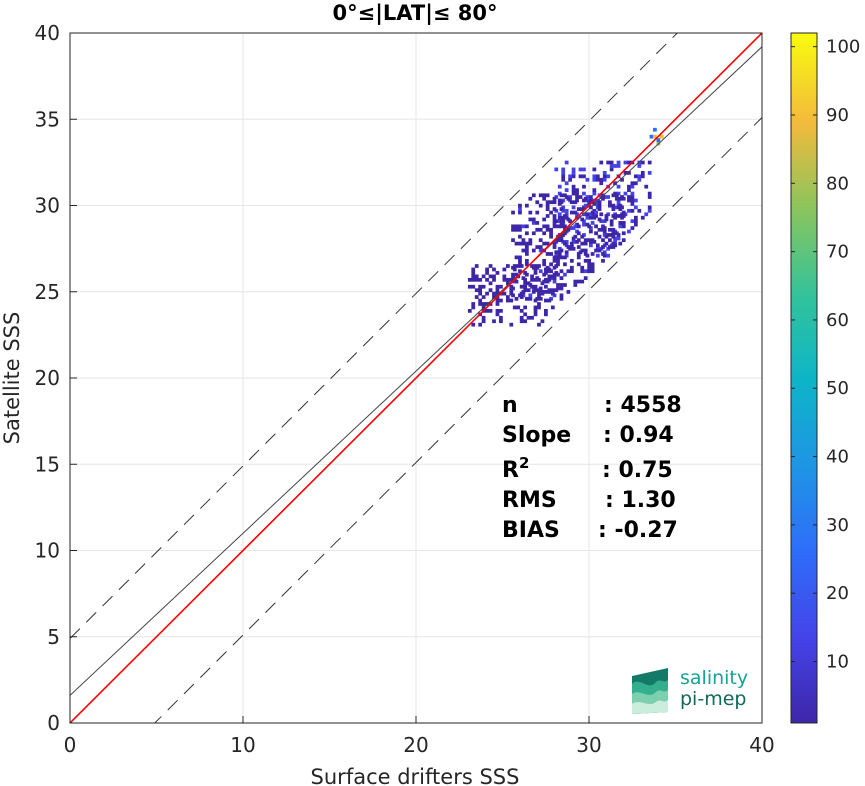 The image size is (865, 786). What do you see at coordinates (12, 378) in the screenshot?
I see `y-axis-label: Satellite SSS` at bounding box center [12, 378].